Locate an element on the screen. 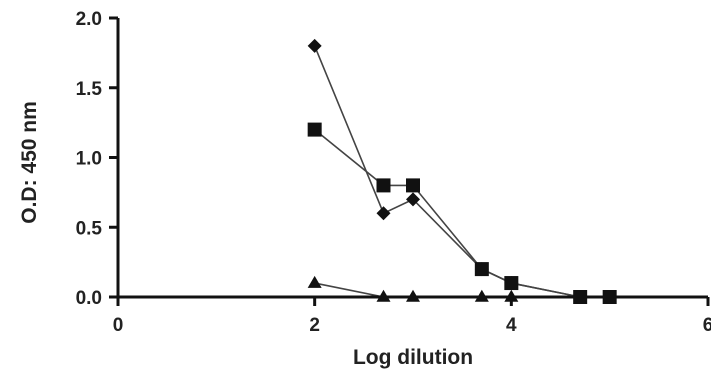  y-axis-label: O.D: 450 nm is located at coordinates (29, 162).